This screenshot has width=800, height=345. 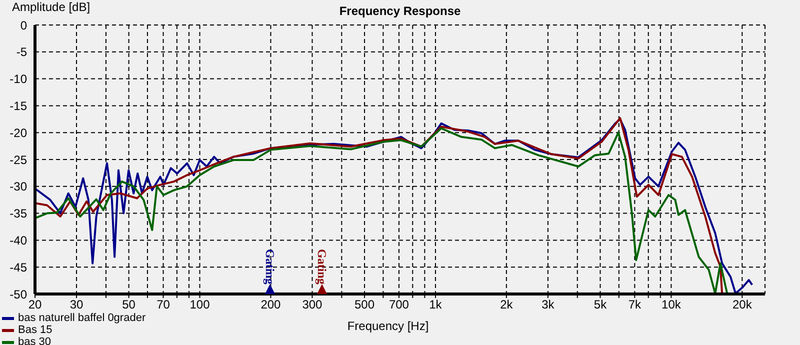 What do you see at coordinates (22, 52) in the screenshot?
I see `y-tick-label: -5` at bounding box center [22, 52].